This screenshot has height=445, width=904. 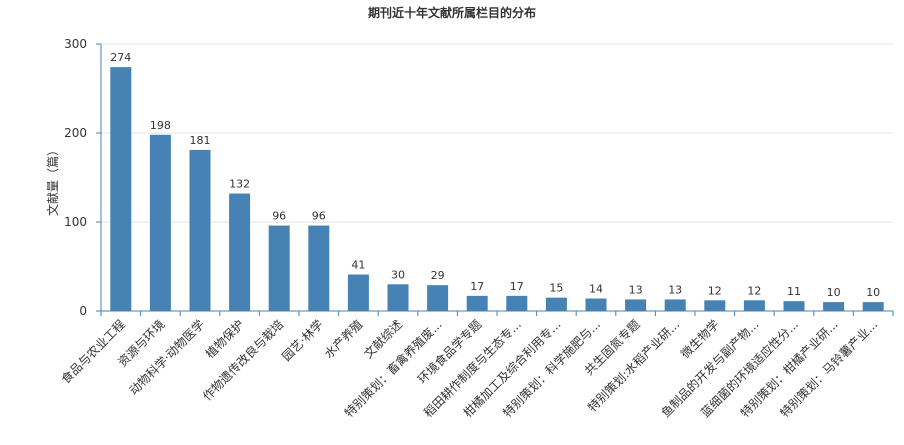 What do you see at coordinates (452, 12) in the screenshot?
I see `chart-title: 期刊近十年文献所属栏目的分布` at bounding box center [452, 12].